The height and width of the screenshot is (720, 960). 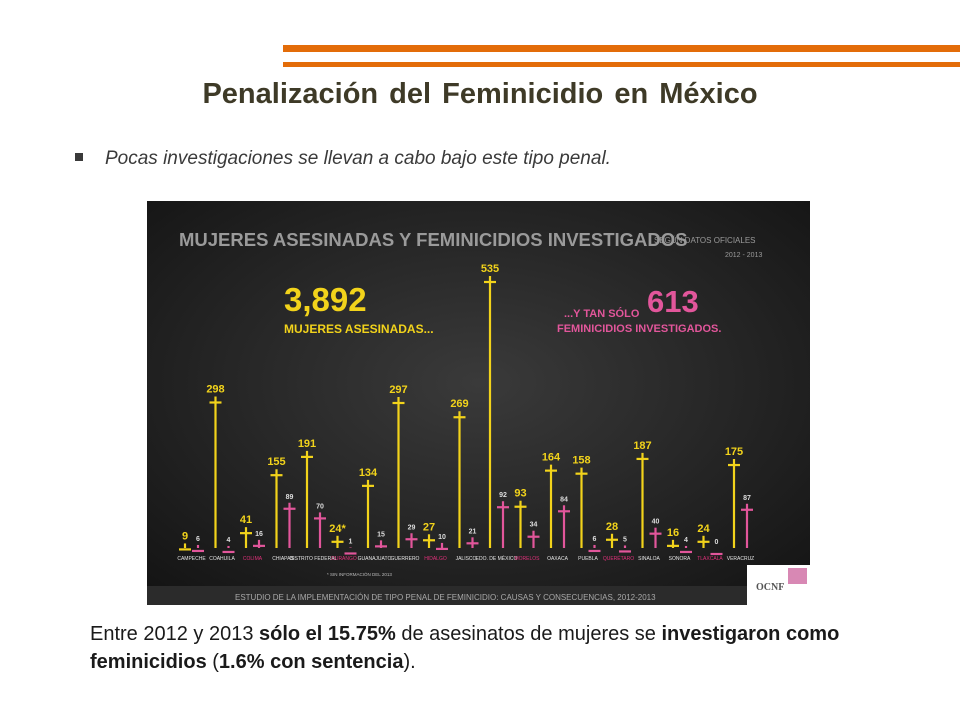 What do you see at coordinates (276, 462) in the screenshot?
I see `murdered-data-label: 155` at bounding box center [276, 462].